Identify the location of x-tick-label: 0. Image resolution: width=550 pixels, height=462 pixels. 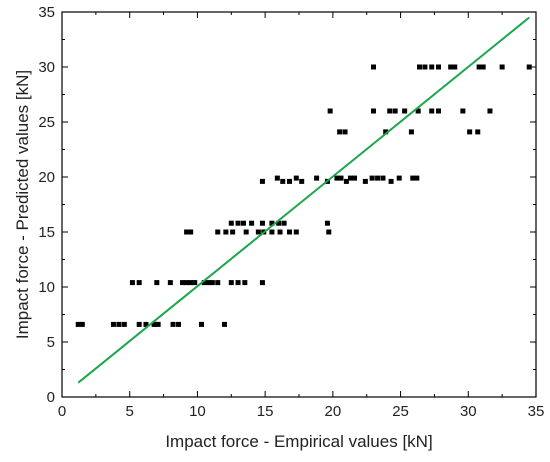
(62, 411).